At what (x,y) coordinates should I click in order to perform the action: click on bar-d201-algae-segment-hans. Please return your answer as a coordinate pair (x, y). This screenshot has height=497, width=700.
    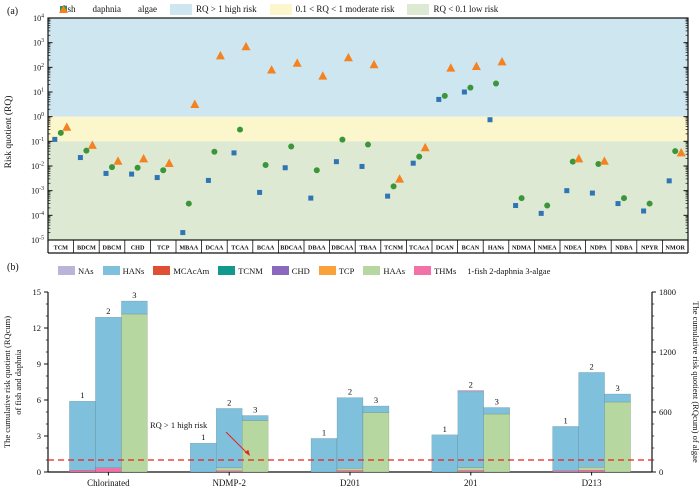
    Looking at the image, I should click on (376, 409).